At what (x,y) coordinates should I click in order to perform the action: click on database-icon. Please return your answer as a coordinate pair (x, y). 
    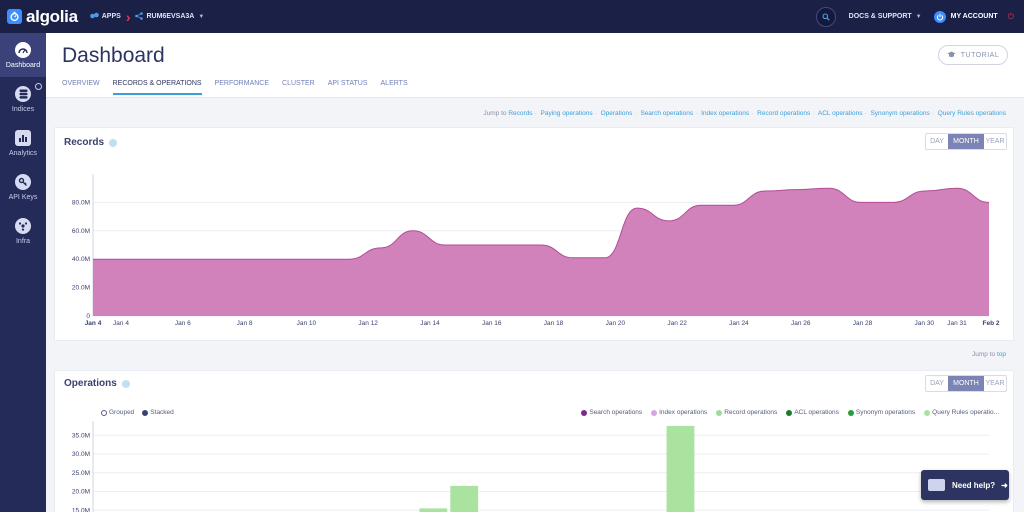
    Looking at the image, I should click on (23, 93).